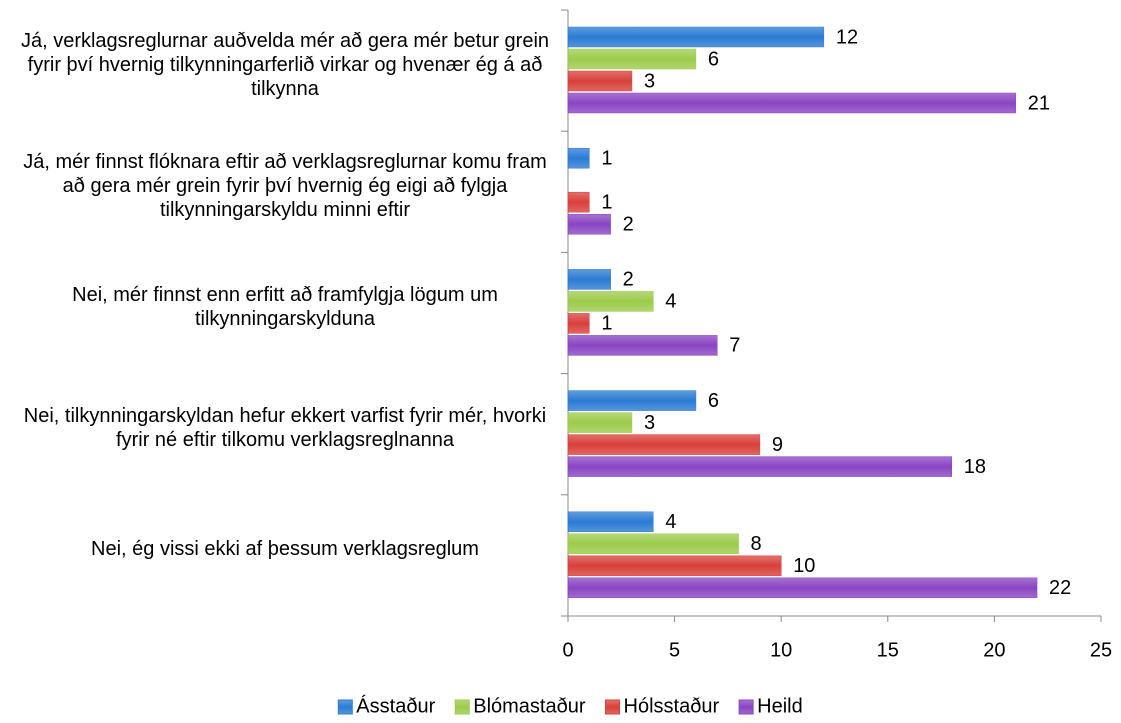 This screenshot has height=723, width=1121. What do you see at coordinates (847, 37) in the screenshot?
I see `value-label: 12` at bounding box center [847, 37].